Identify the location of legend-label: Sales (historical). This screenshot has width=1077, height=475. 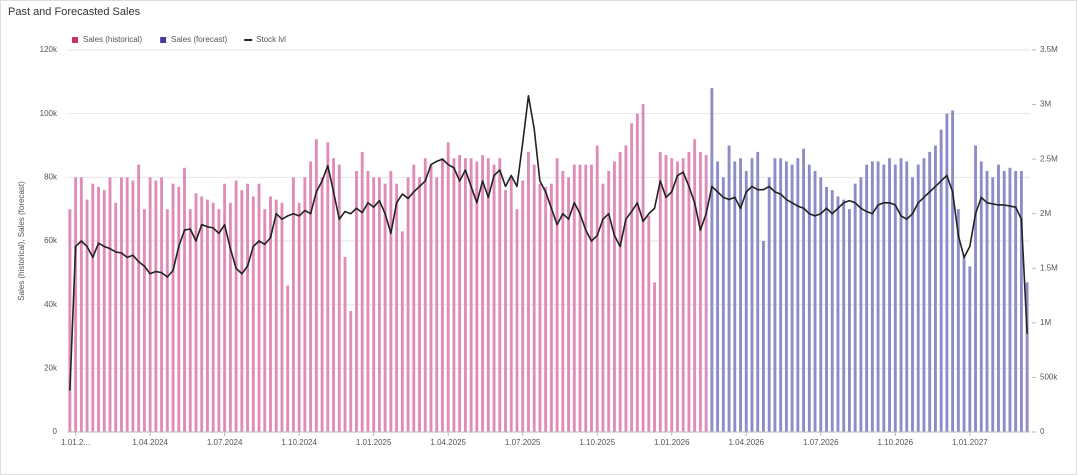
(112, 39).